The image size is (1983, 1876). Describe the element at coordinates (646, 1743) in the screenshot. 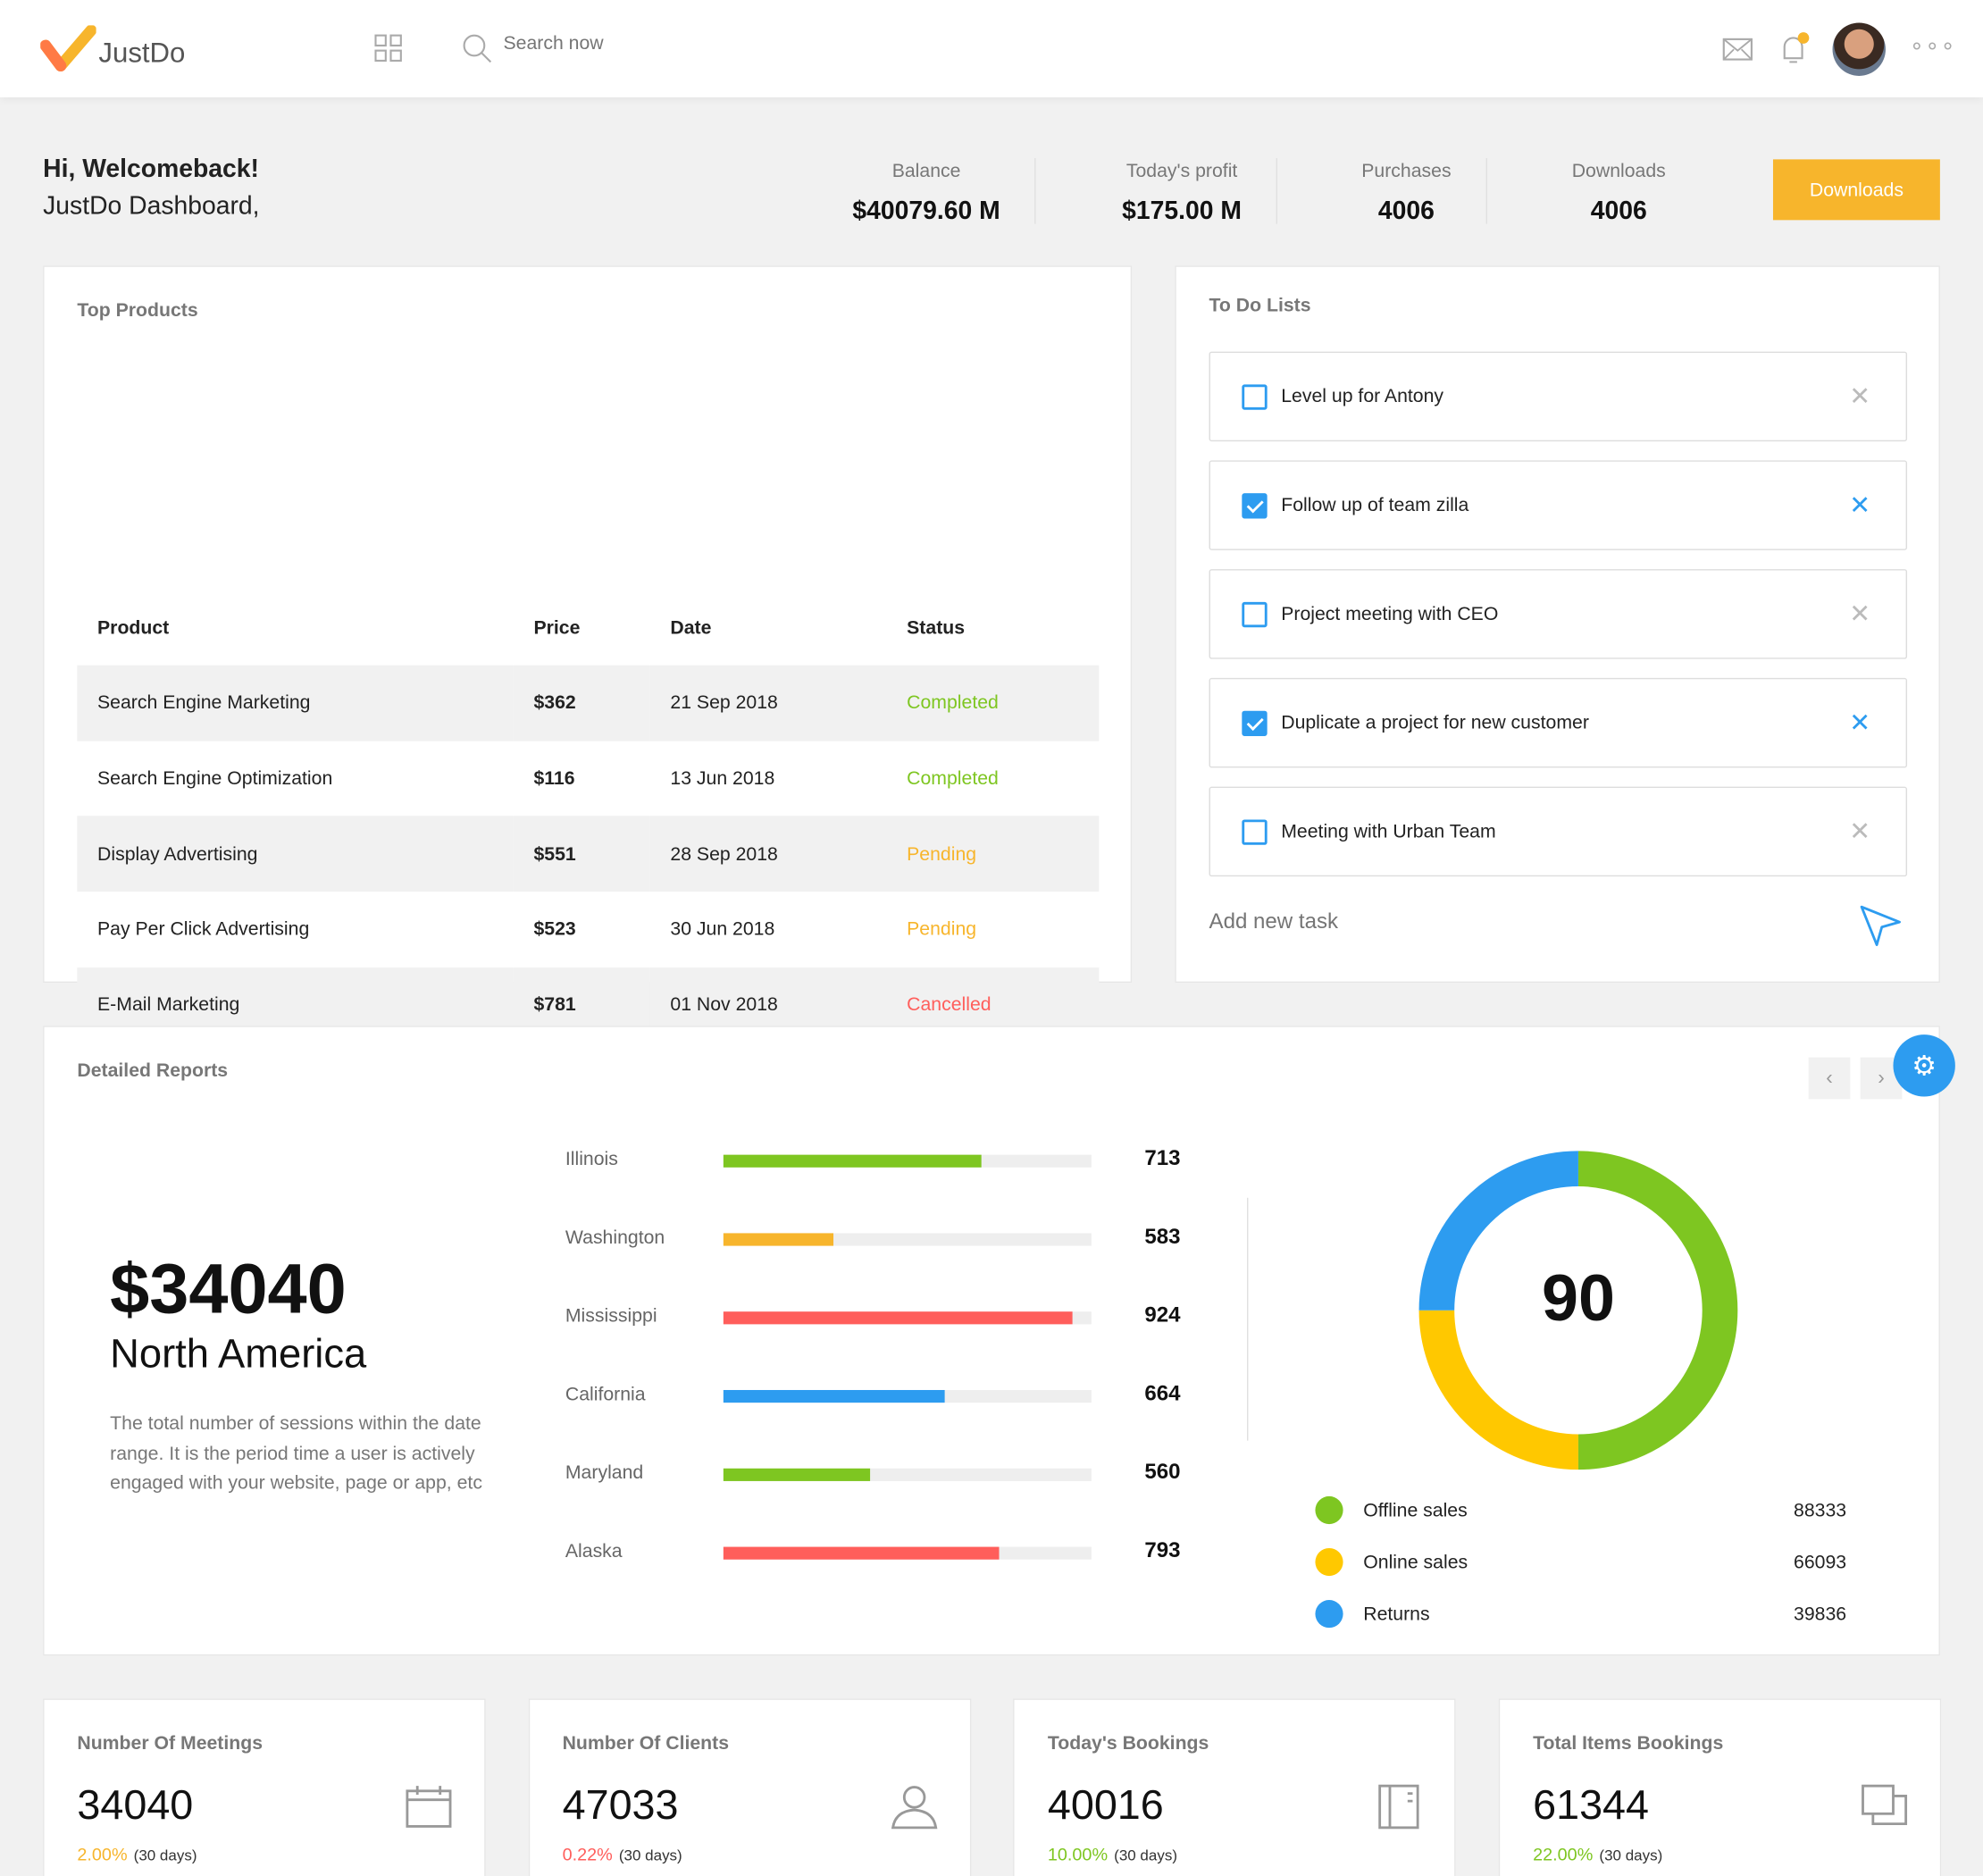

I see `summary-label: Number Of Clients` at that location.